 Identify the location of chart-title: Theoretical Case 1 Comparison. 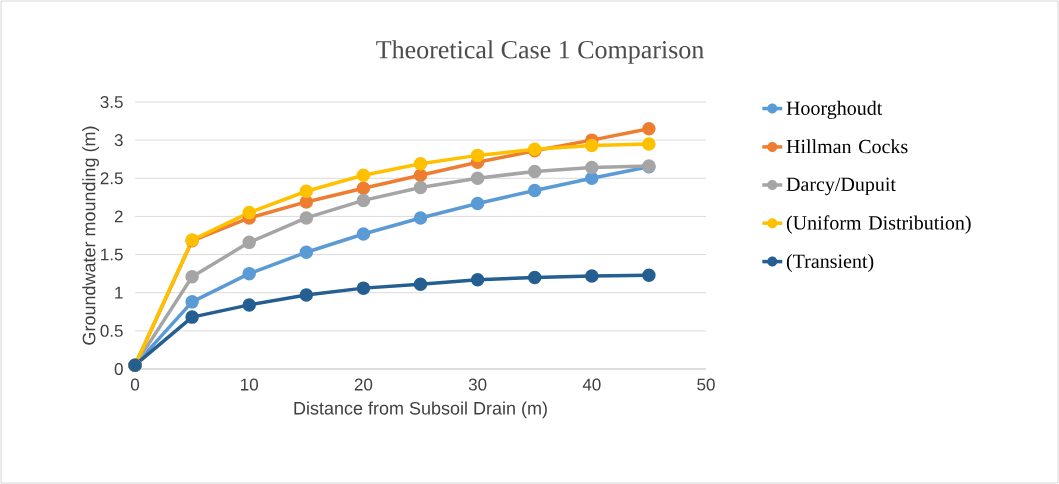
(540, 52).